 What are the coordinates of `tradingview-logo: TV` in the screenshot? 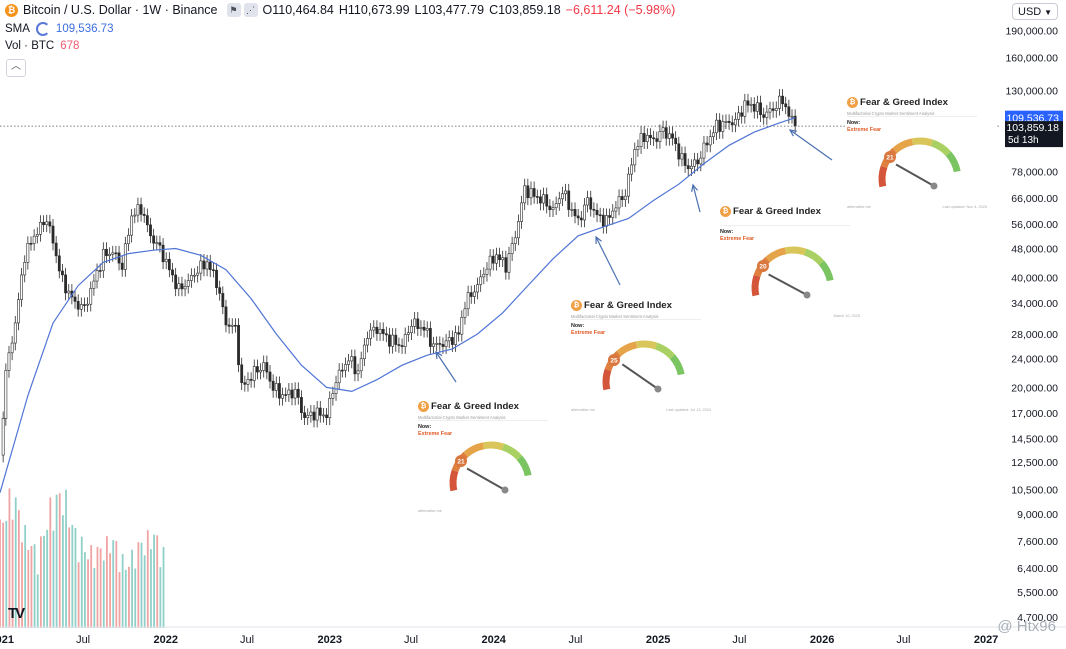 It's located at (16, 613).